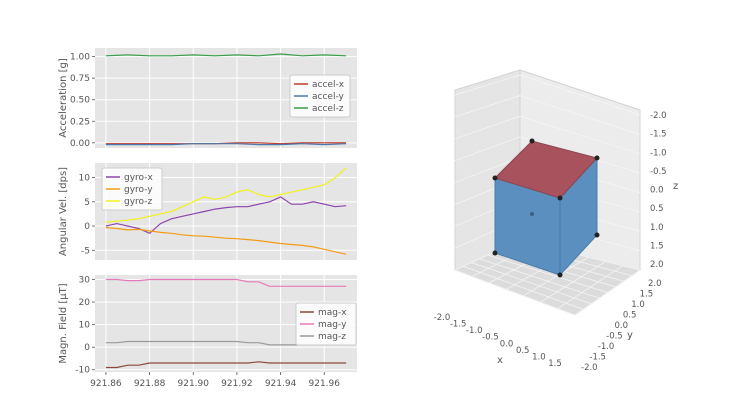 This screenshot has height=418, width=750. Describe the element at coordinates (474, 331) in the screenshot. I see `x-tick-label-3d: -1.0` at that location.